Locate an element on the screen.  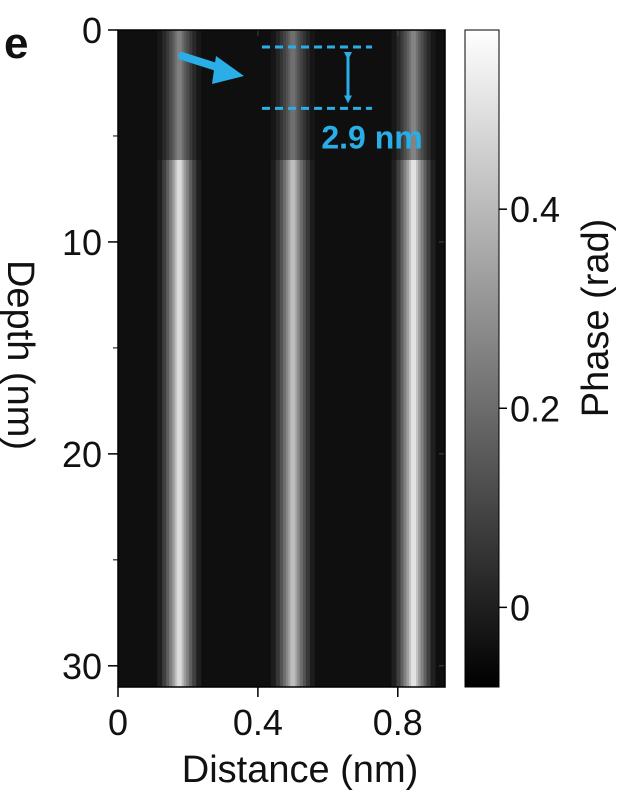
colorbar-tick-label: 0 is located at coordinates (520, 607).